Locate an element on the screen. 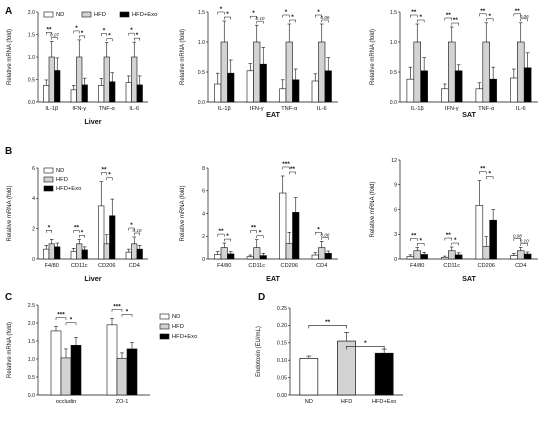 The image size is (550, 424). y-tick-label: 2.5 is located at coordinates (31, 306).